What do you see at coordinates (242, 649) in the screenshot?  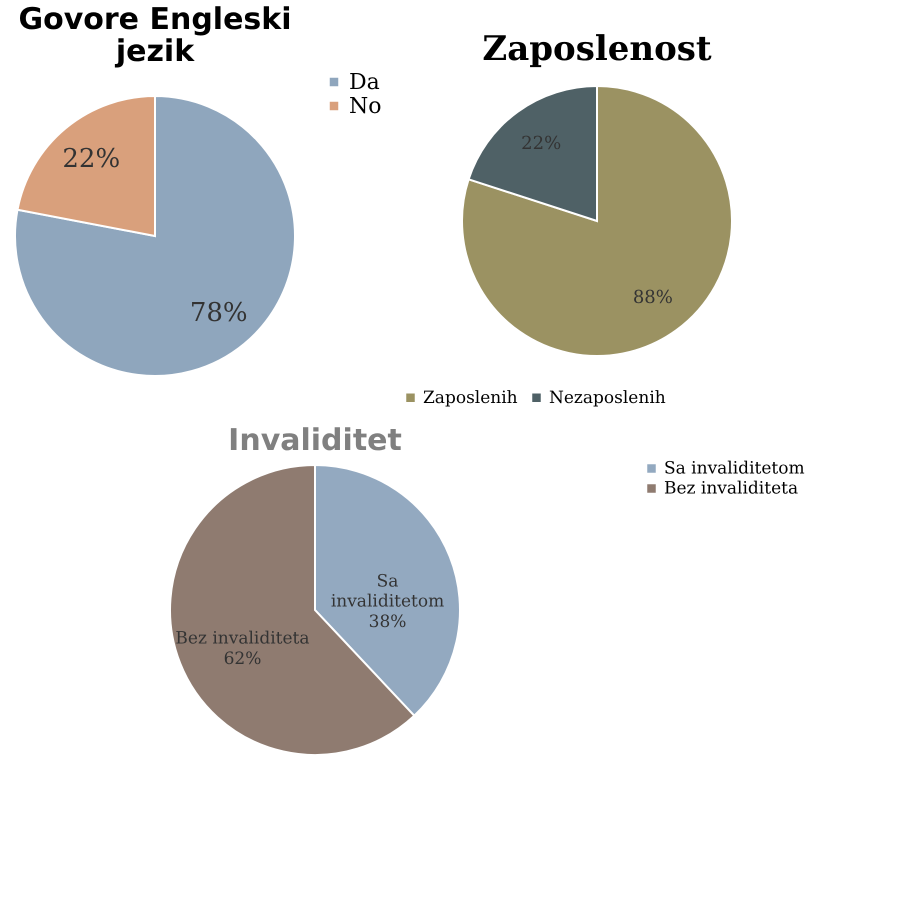 I see `data-label: Bez invaliditeta 62%` at bounding box center [242, 649].